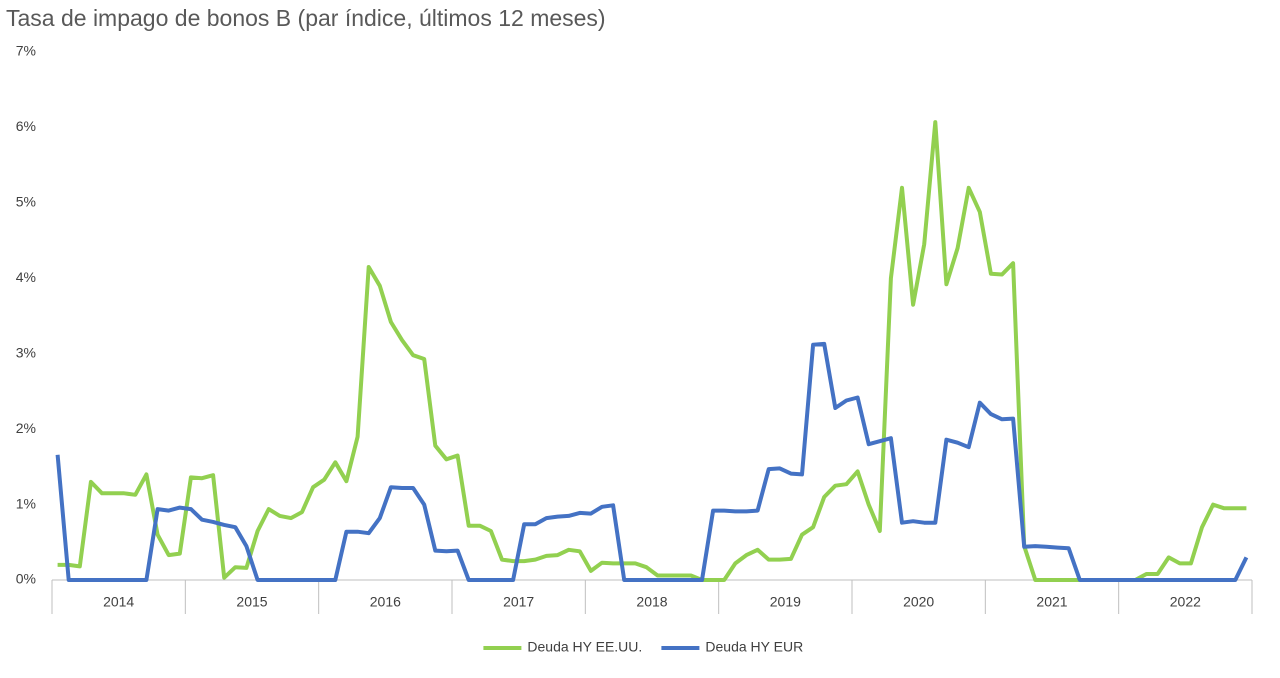 The width and height of the screenshot is (1280, 678). Describe the element at coordinates (385, 602) in the screenshot. I see `x-tick-label: 2016` at that location.